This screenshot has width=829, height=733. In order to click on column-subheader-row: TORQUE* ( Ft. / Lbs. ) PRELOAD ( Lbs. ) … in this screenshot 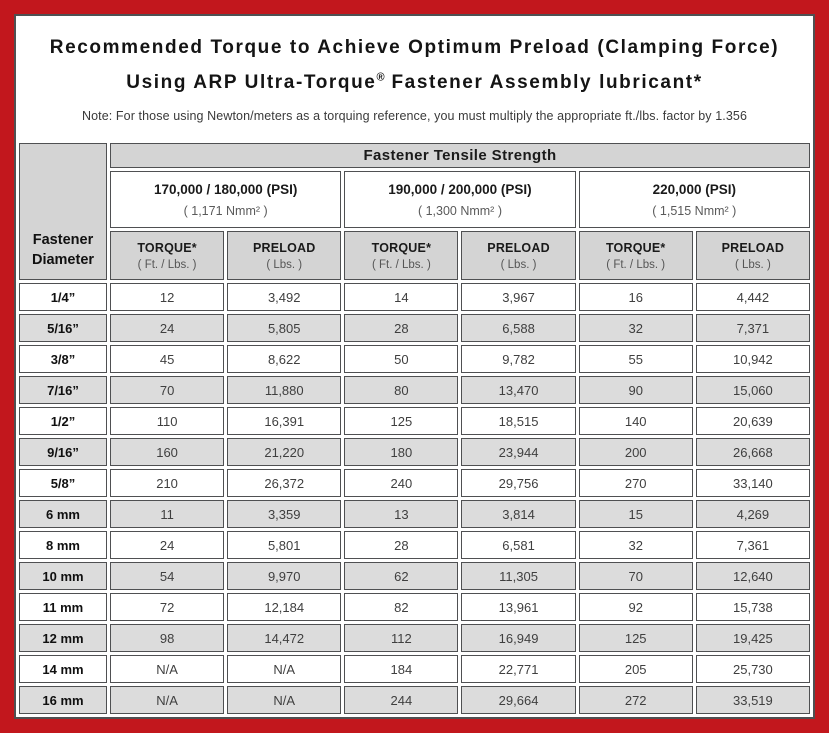, I will do `click(414, 255)`.